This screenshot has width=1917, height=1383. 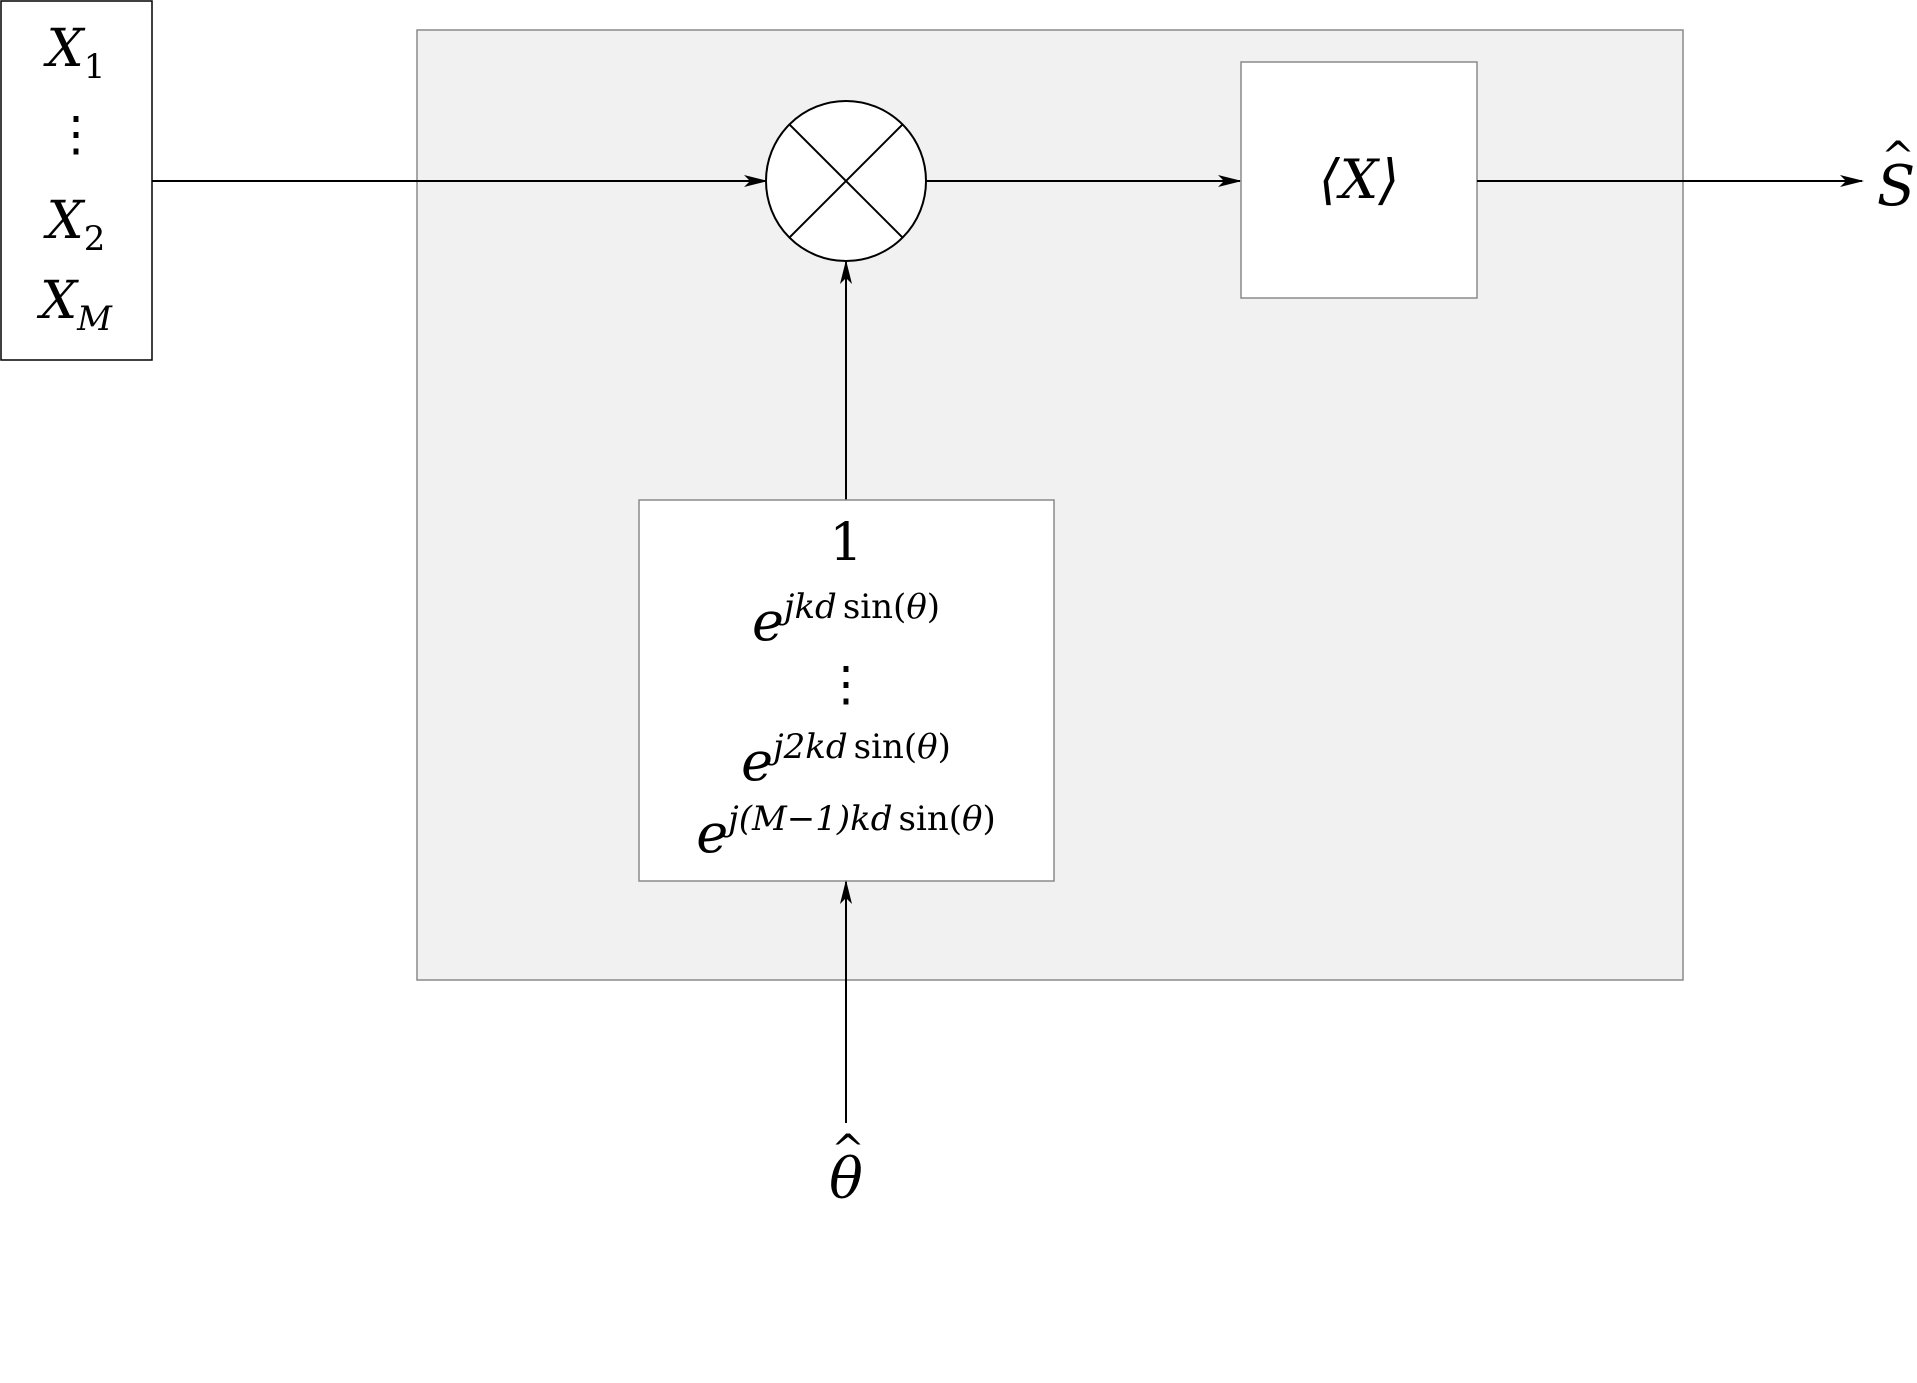 What do you see at coordinates (845, 543) in the screenshot?
I see `steering-first-entry: 1` at bounding box center [845, 543].